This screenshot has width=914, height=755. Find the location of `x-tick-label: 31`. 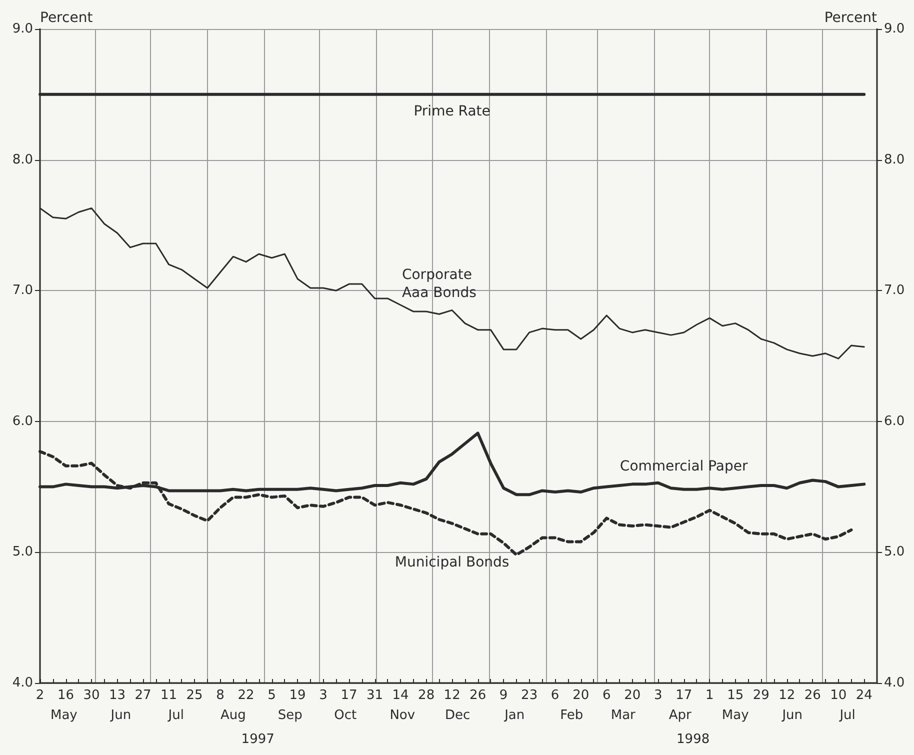

x-tick-label: 31 is located at coordinates (375, 695).